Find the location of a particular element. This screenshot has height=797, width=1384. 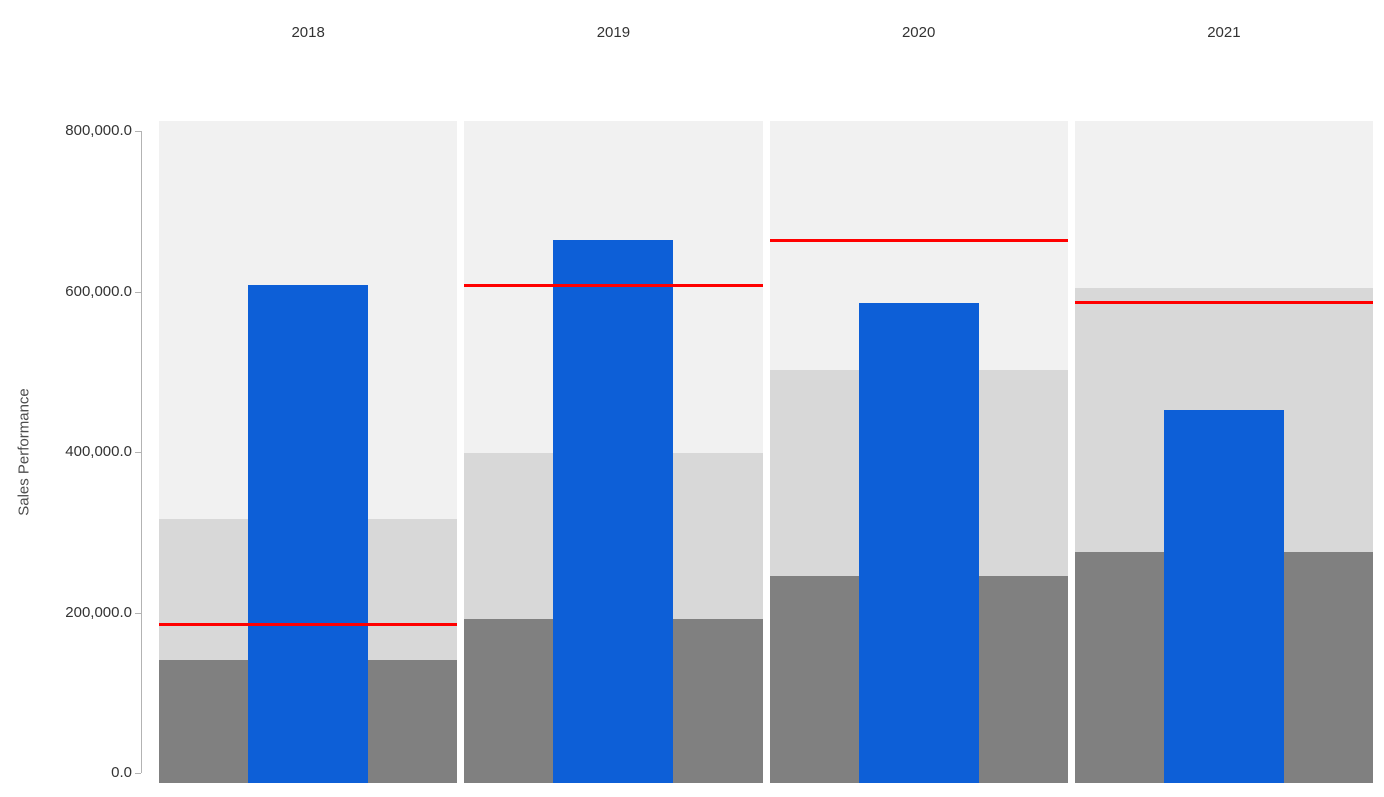

y-axis-tick-label: 0.0 is located at coordinates (121, 772).